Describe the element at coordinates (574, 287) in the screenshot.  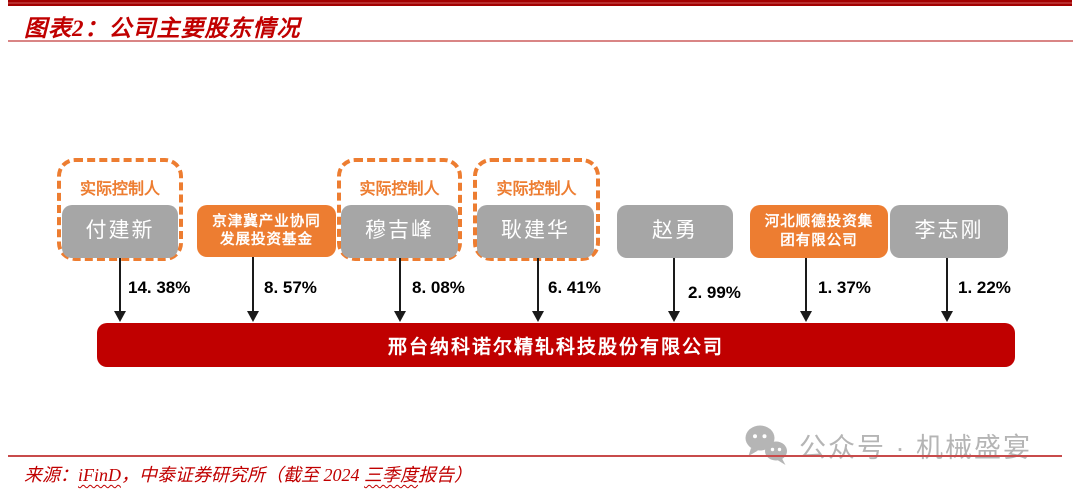
I see `pct-label-gengjianhua: 6. 41%` at that location.